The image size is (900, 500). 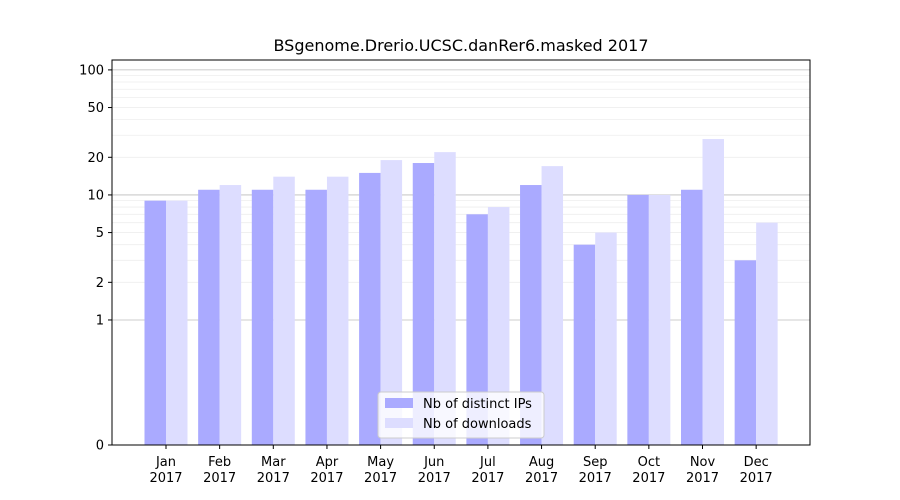 What do you see at coordinates (434, 470) in the screenshot?
I see `x-tick-label: Jun 2017` at bounding box center [434, 470].